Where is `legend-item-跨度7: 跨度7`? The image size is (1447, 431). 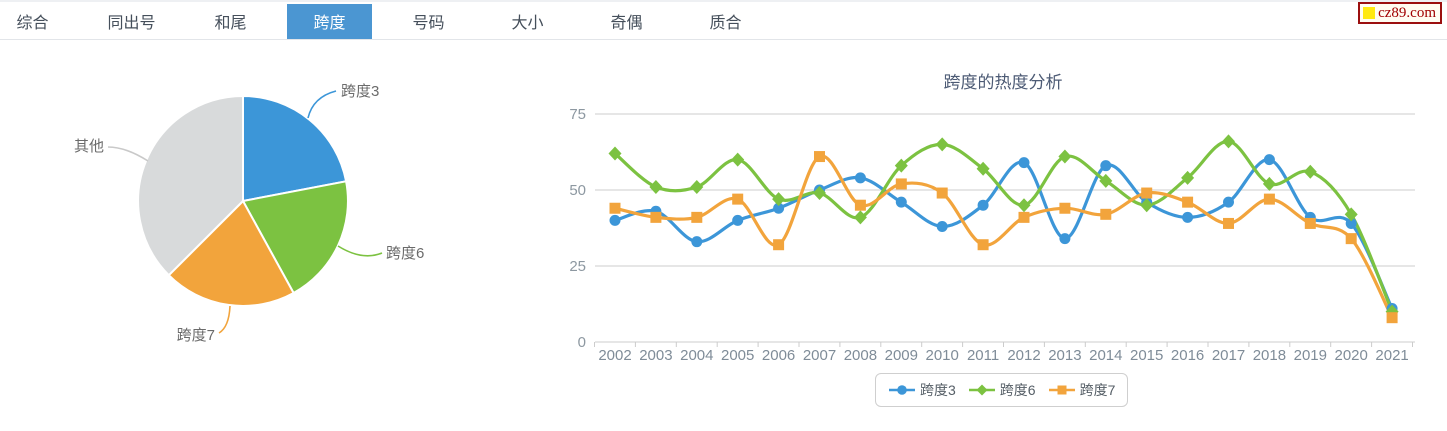
legend-item-跨度7: 跨度7 is located at coordinates (1082, 390).